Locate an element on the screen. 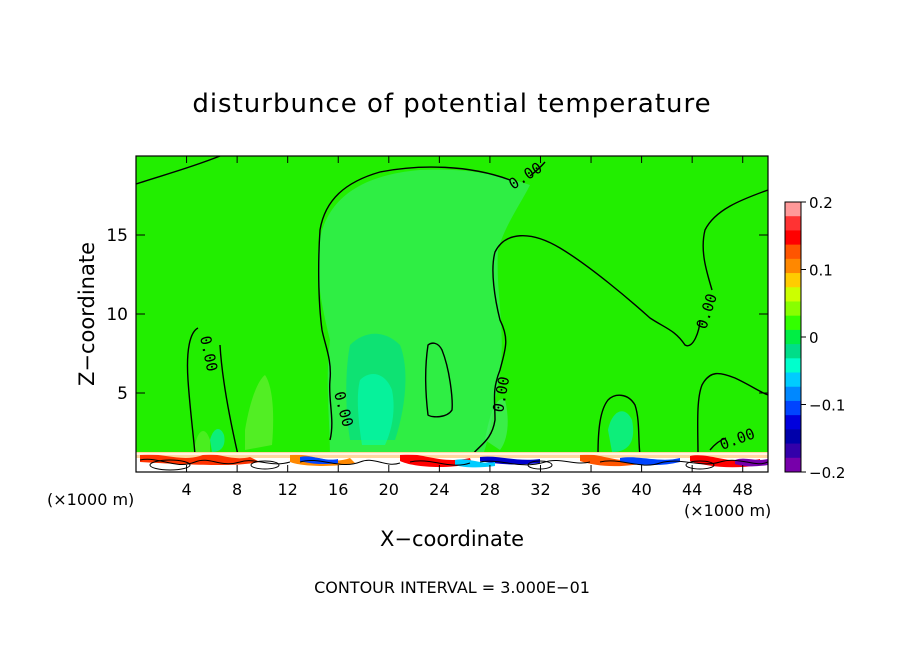 The height and width of the screenshot is (654, 904). colorbar-tick-label: −0.2 is located at coordinates (827, 473).